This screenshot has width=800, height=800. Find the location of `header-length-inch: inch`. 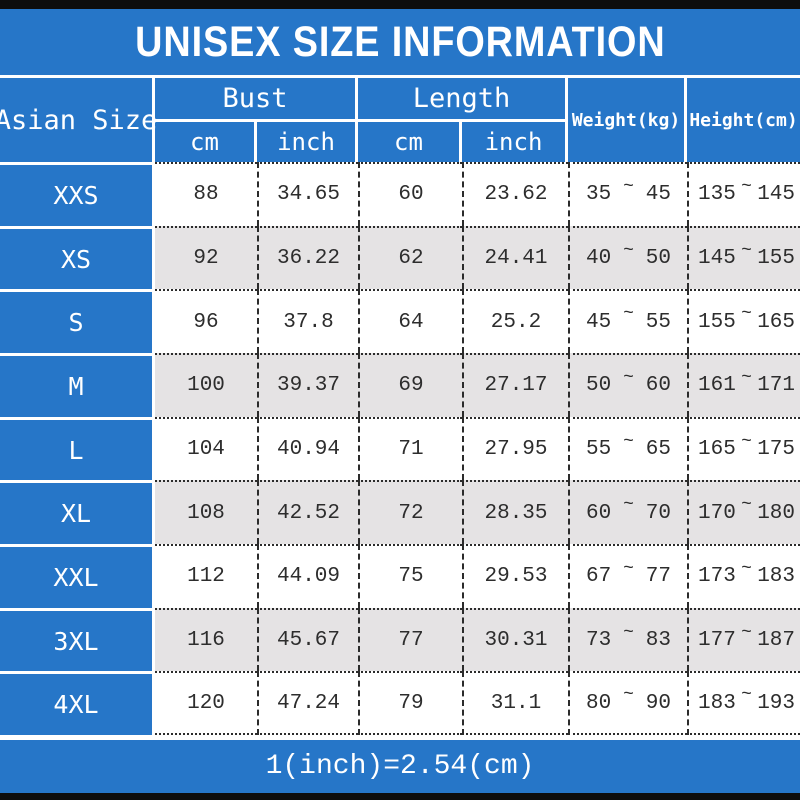

header-length-inch: inch is located at coordinates (515, 142).